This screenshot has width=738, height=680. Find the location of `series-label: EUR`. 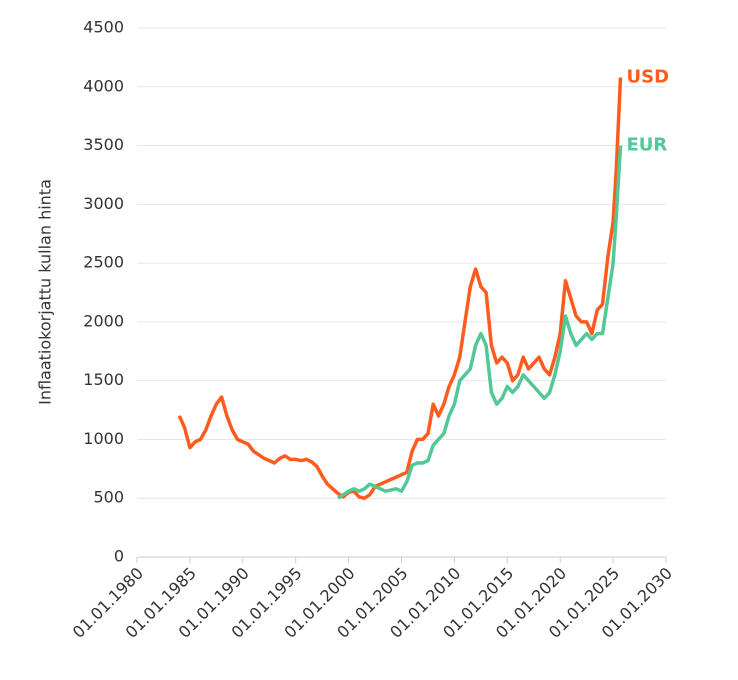

series-label: EUR is located at coordinates (647, 145).